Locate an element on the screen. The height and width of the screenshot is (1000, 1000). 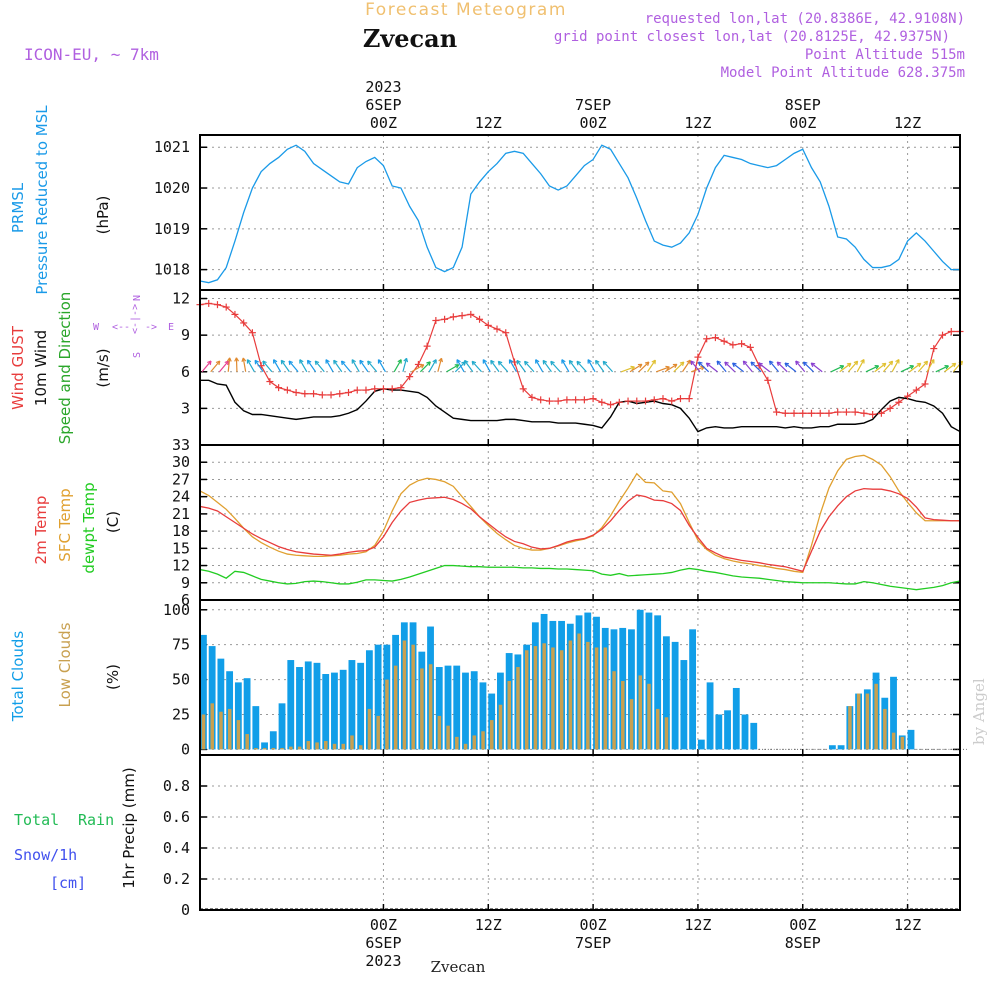
wind-grid is located at coordinates (580, 367).